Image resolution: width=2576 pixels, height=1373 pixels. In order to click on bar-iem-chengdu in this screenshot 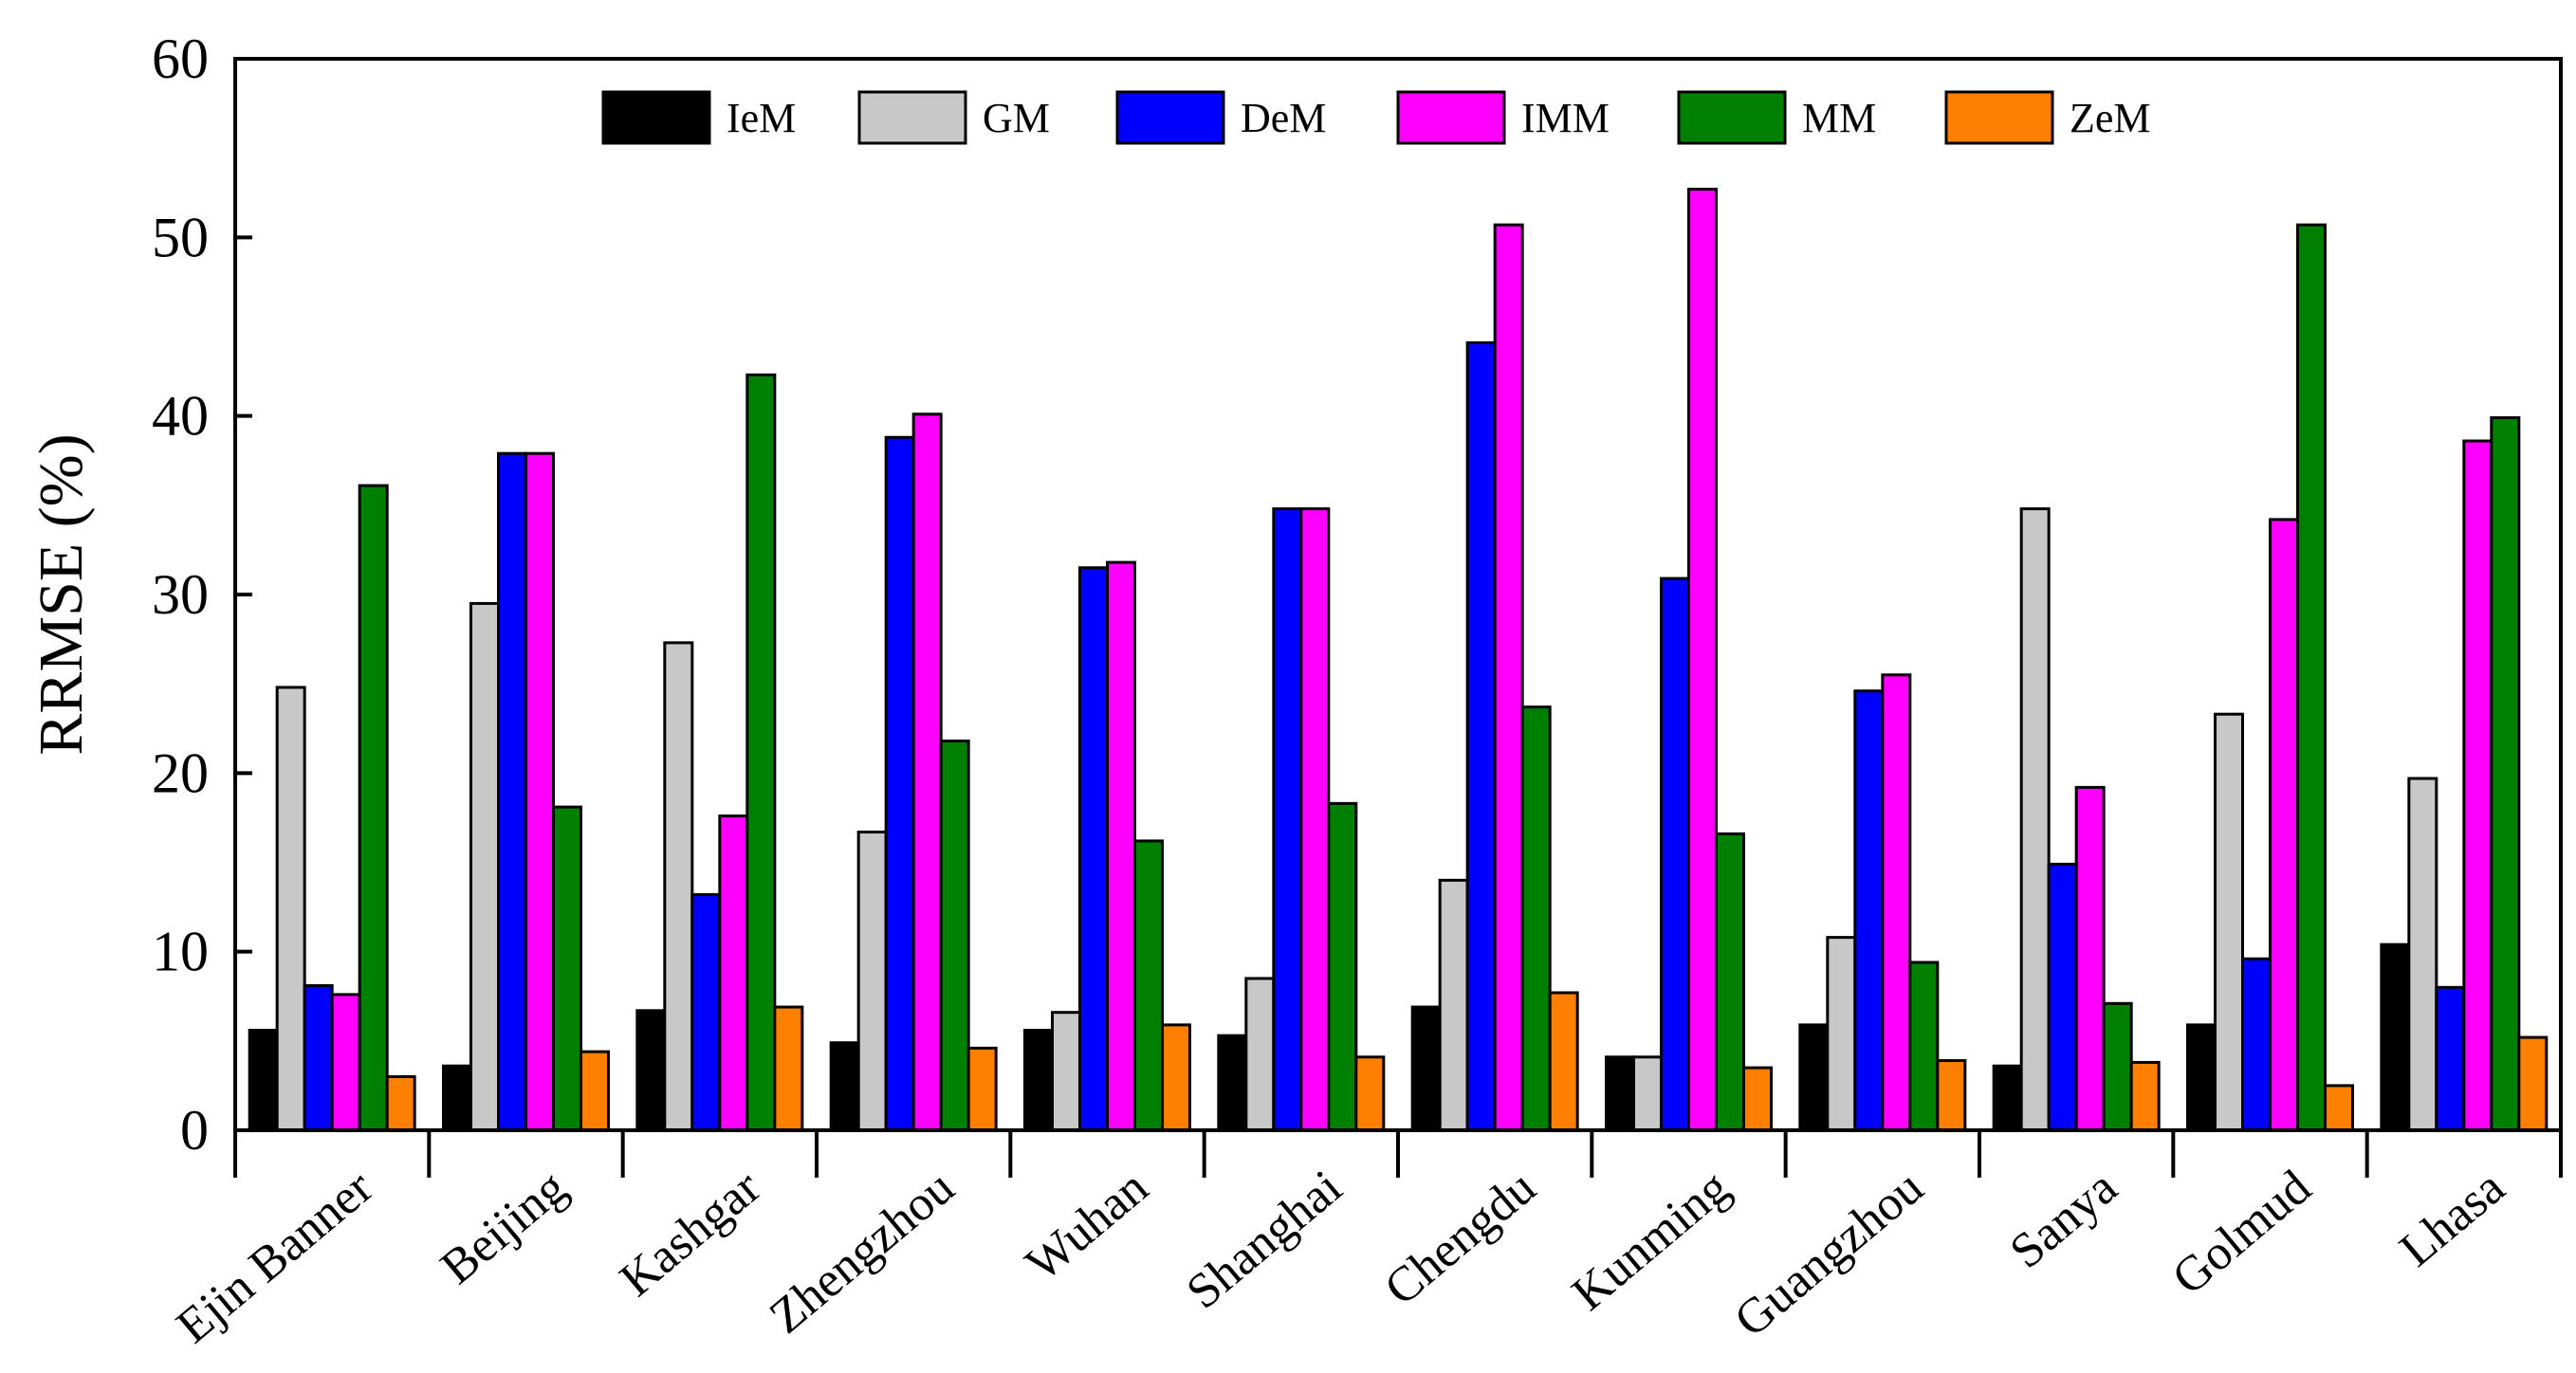, I will do `click(1426, 1069)`.